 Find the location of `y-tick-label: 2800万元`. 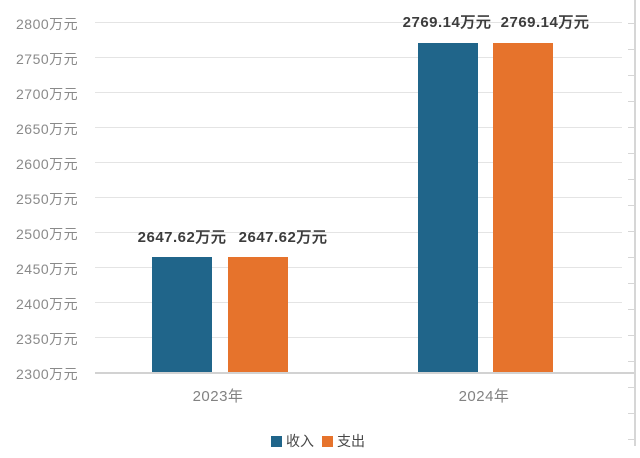

y-tick-label: 2800万元 is located at coordinates (47, 24).